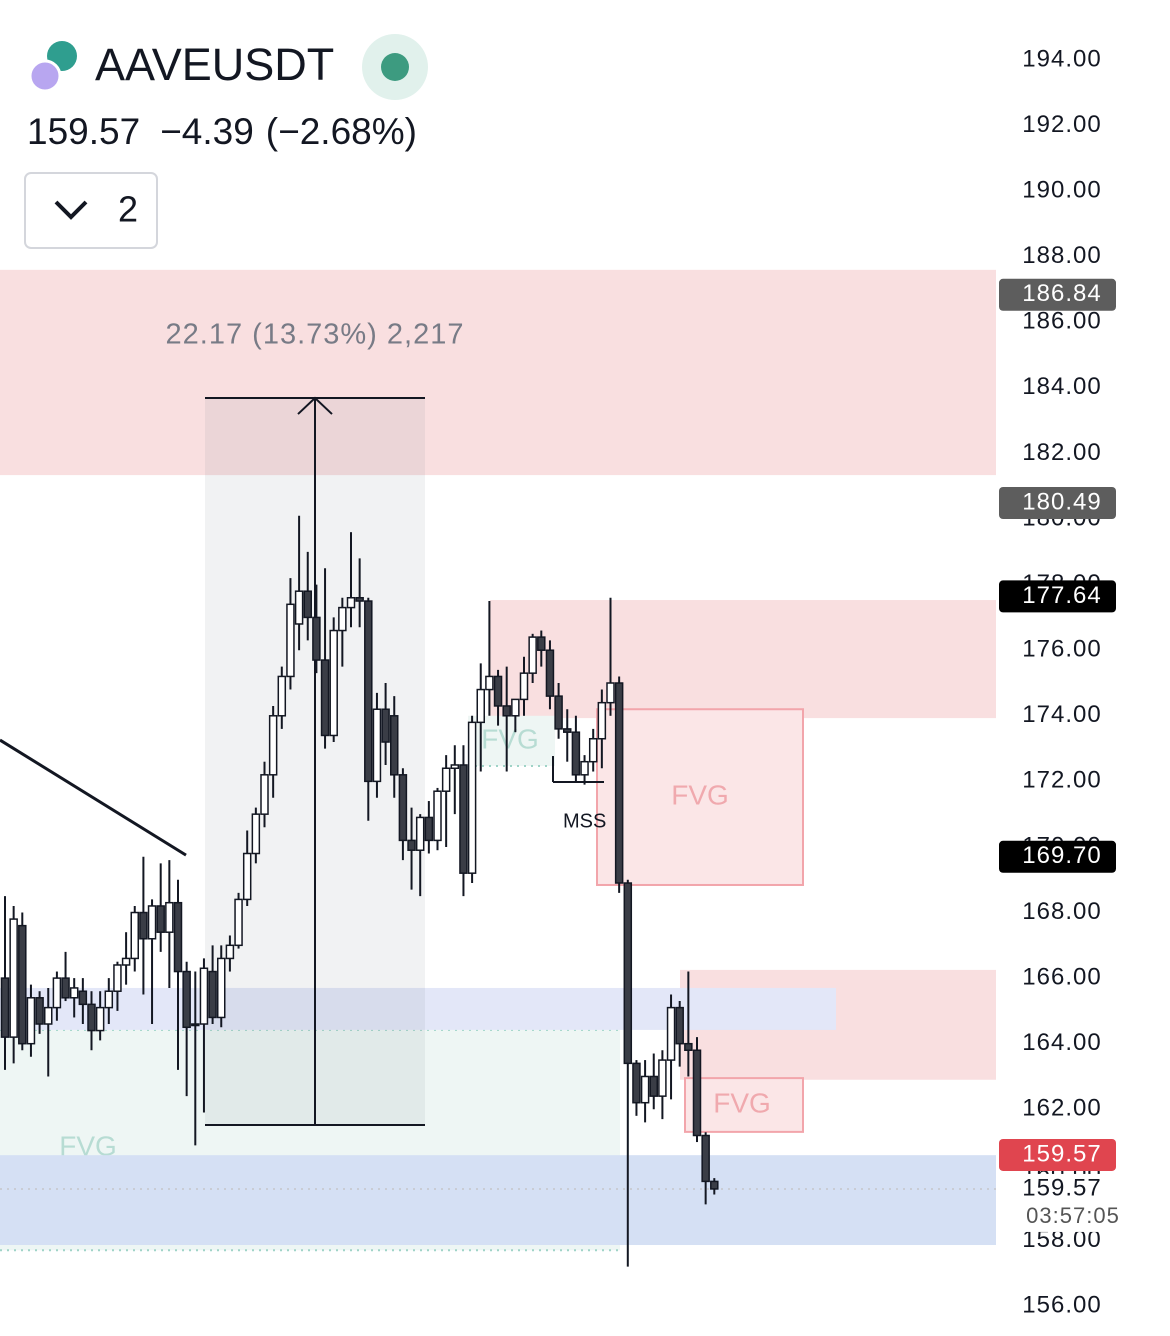  Describe the element at coordinates (1061, 976) in the screenshot. I see `y-tick-label: 166.00` at that location.